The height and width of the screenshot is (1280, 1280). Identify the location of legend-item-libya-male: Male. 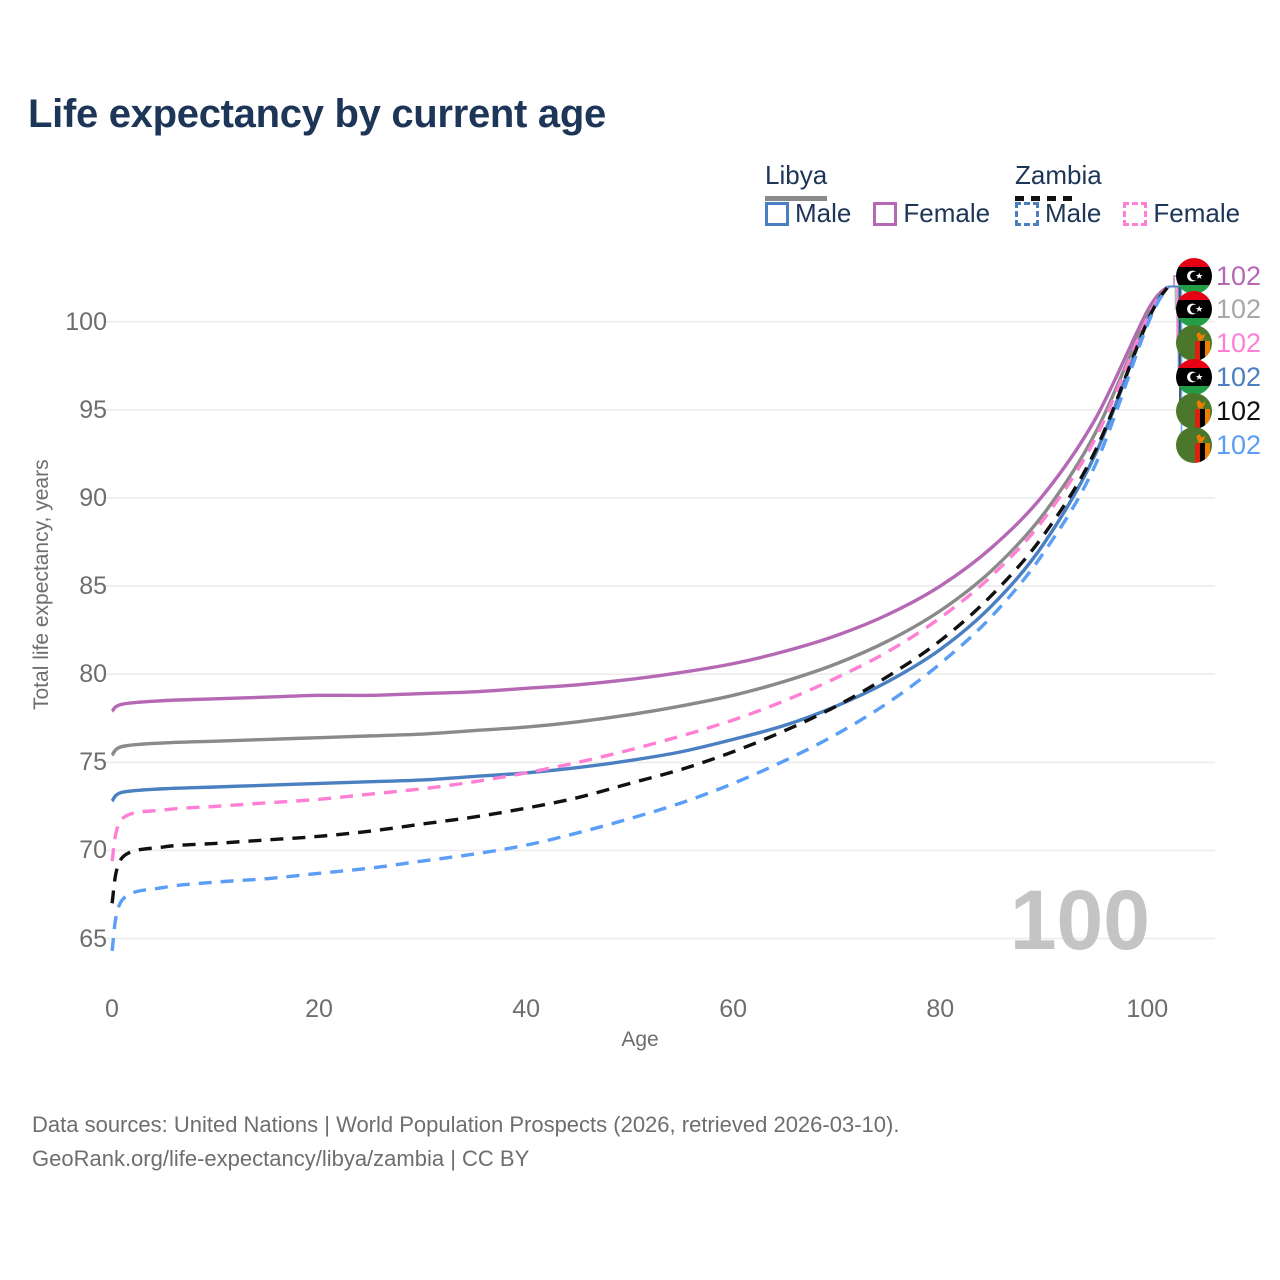
(808, 213).